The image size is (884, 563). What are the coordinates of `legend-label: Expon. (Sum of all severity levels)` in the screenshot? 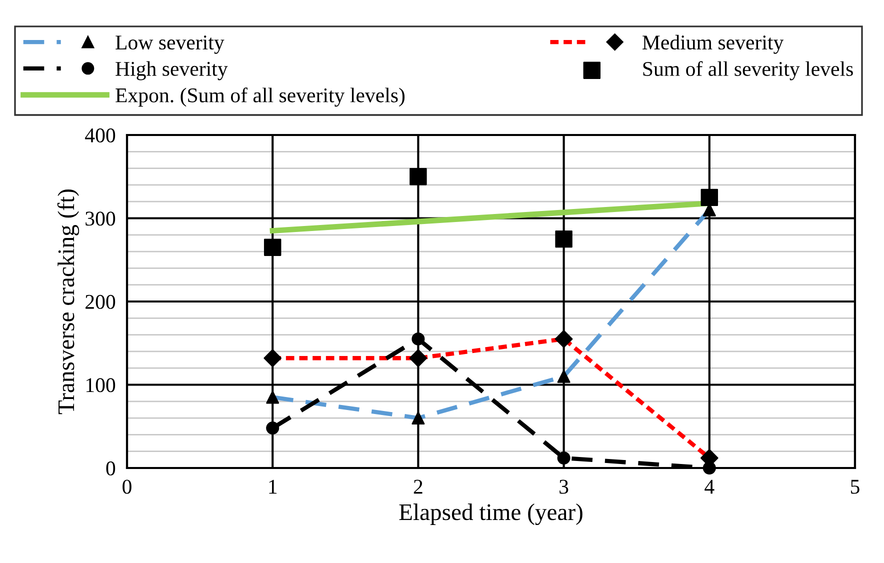 It's located at (260, 97).